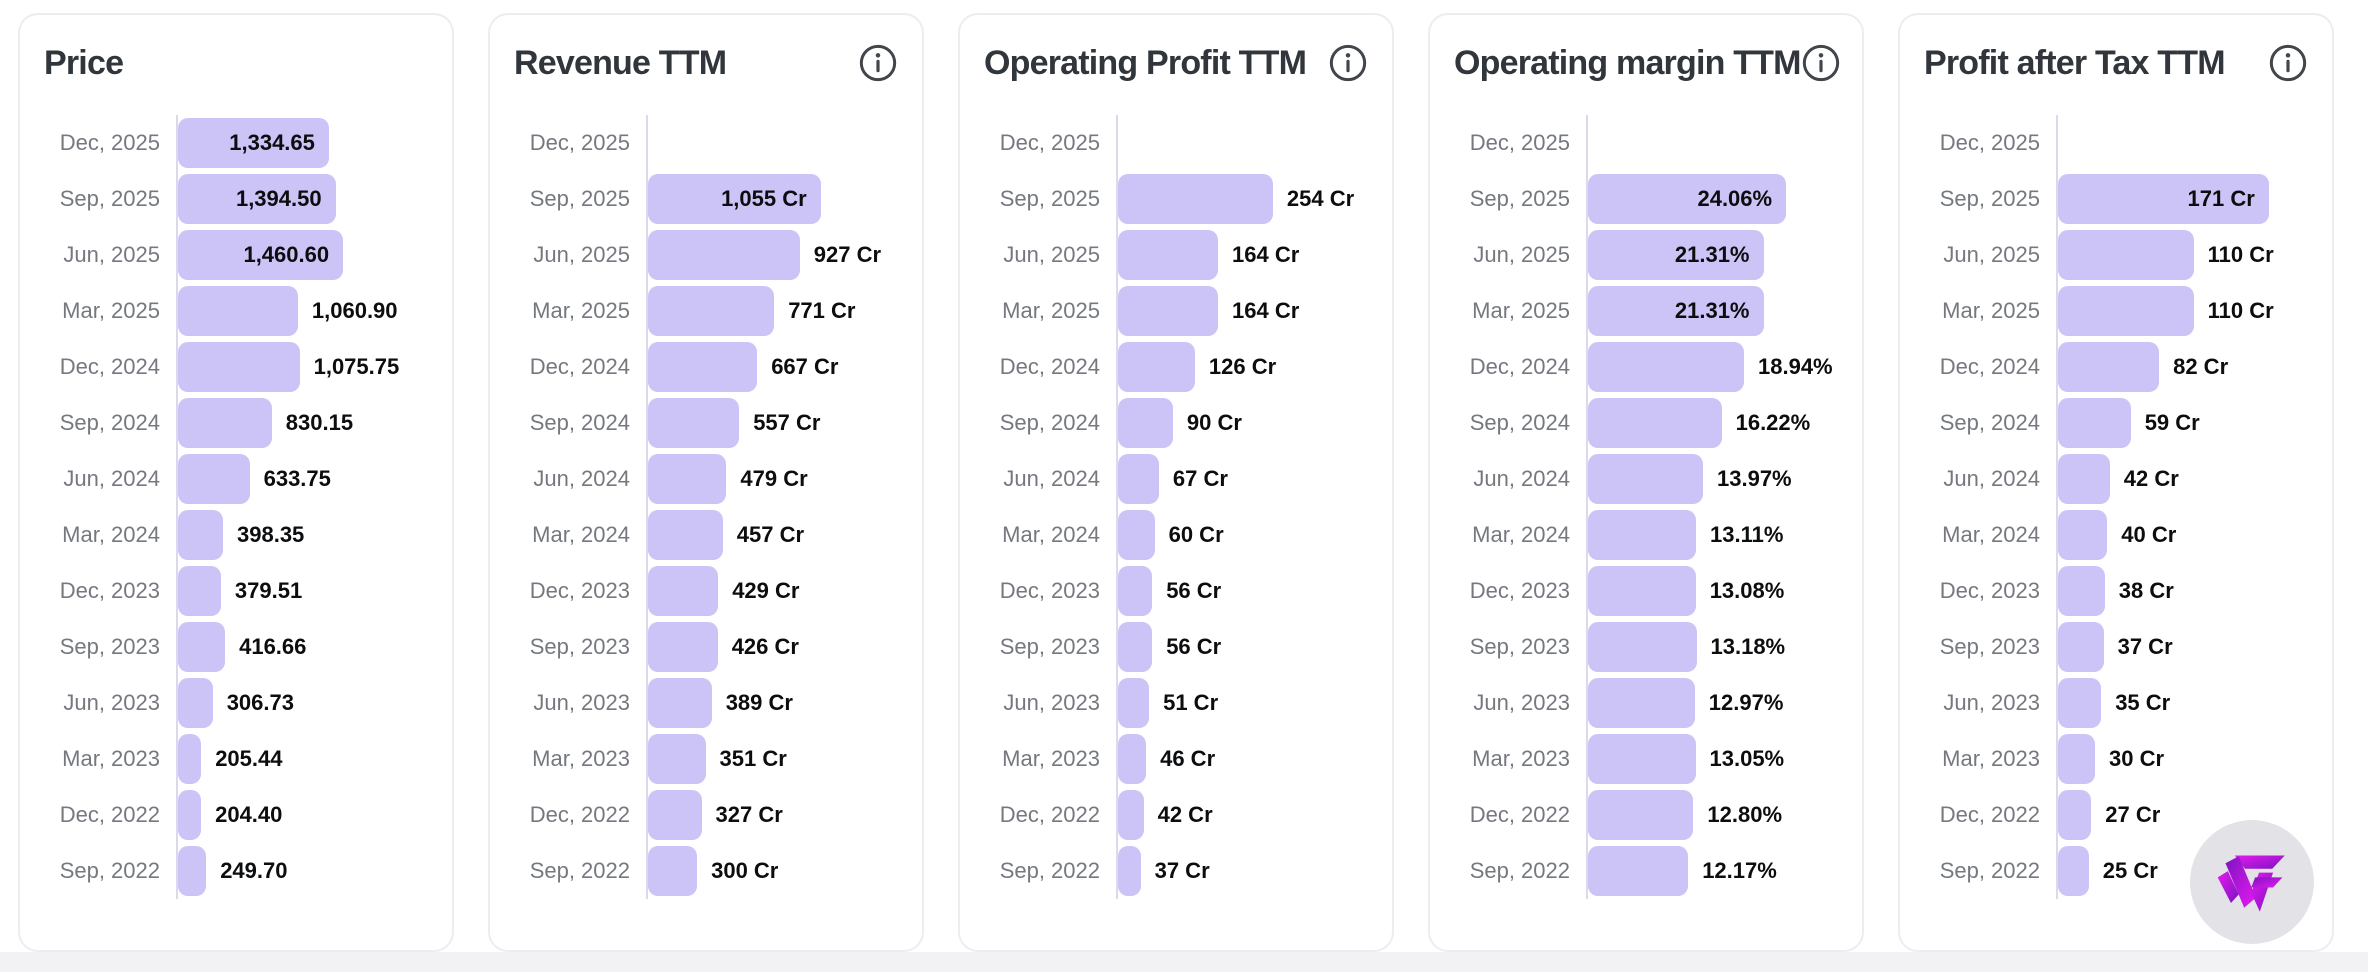 Image resolution: width=2368 pixels, height=972 pixels. I want to click on chart-row: Mar, 2023 13.05%, so click(1646, 759).